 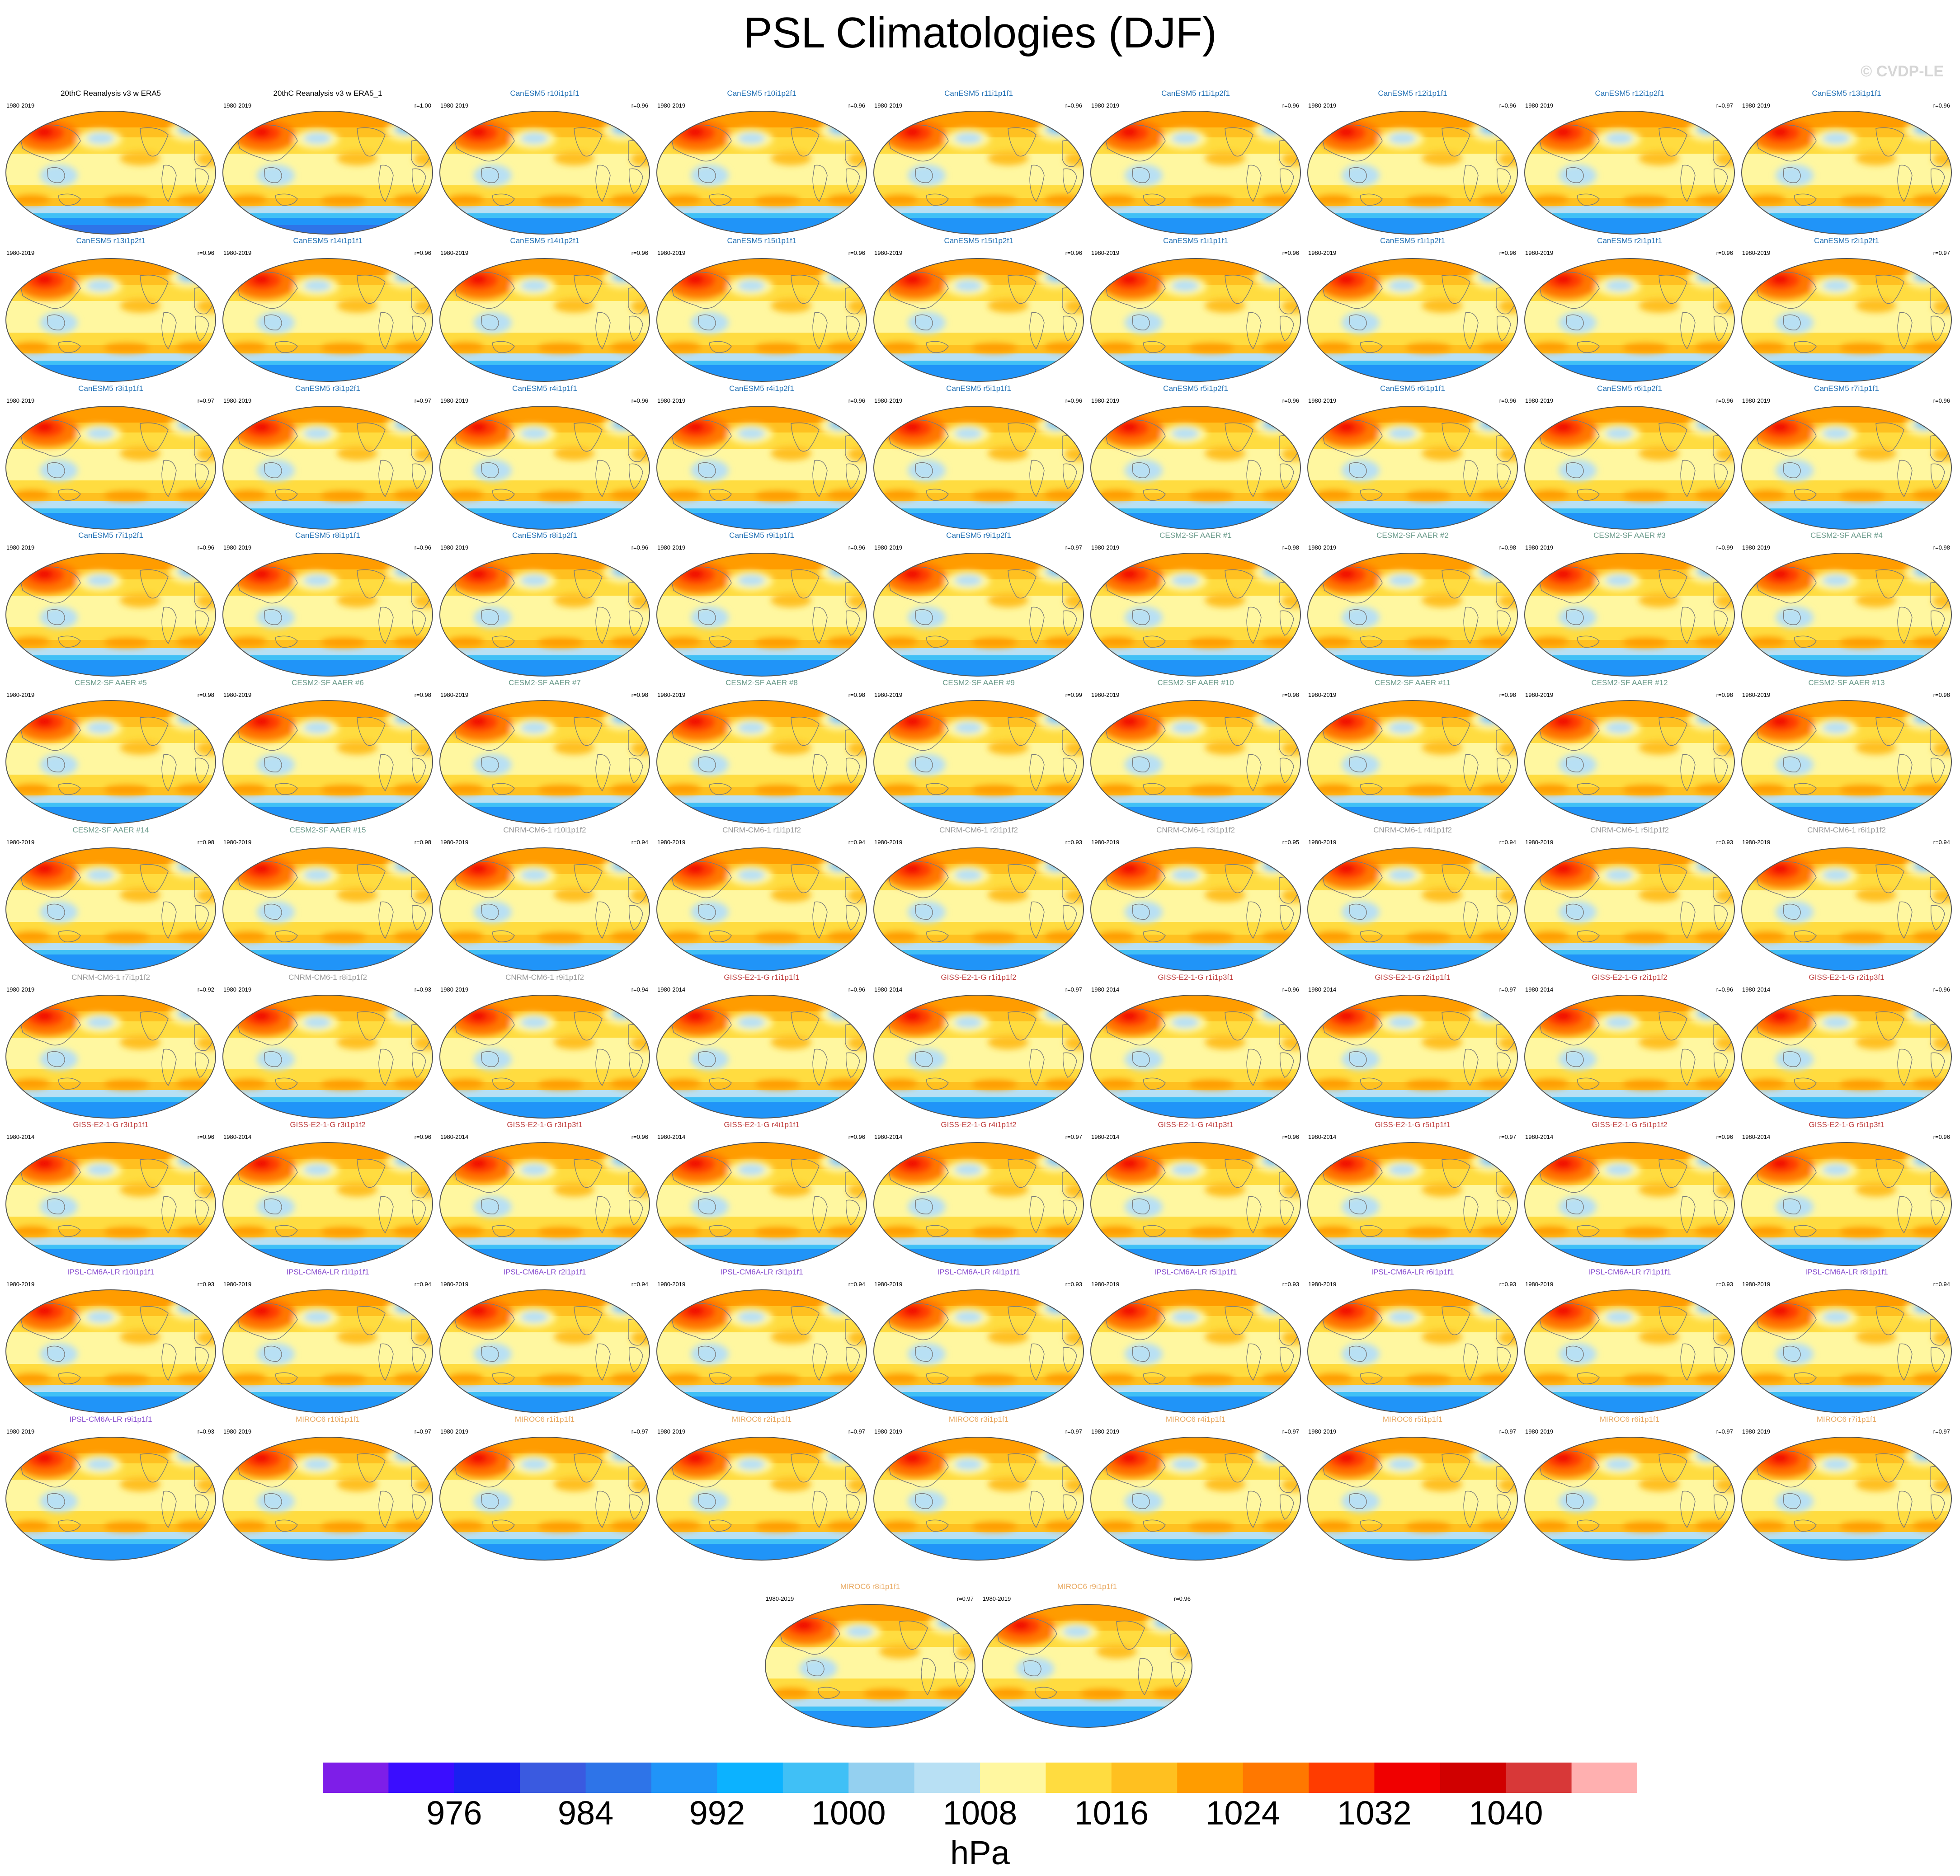 What do you see at coordinates (110, 1419) in the screenshot?
I see `panel-title: IPSL-CM6A-LR r9i1p1f1` at bounding box center [110, 1419].